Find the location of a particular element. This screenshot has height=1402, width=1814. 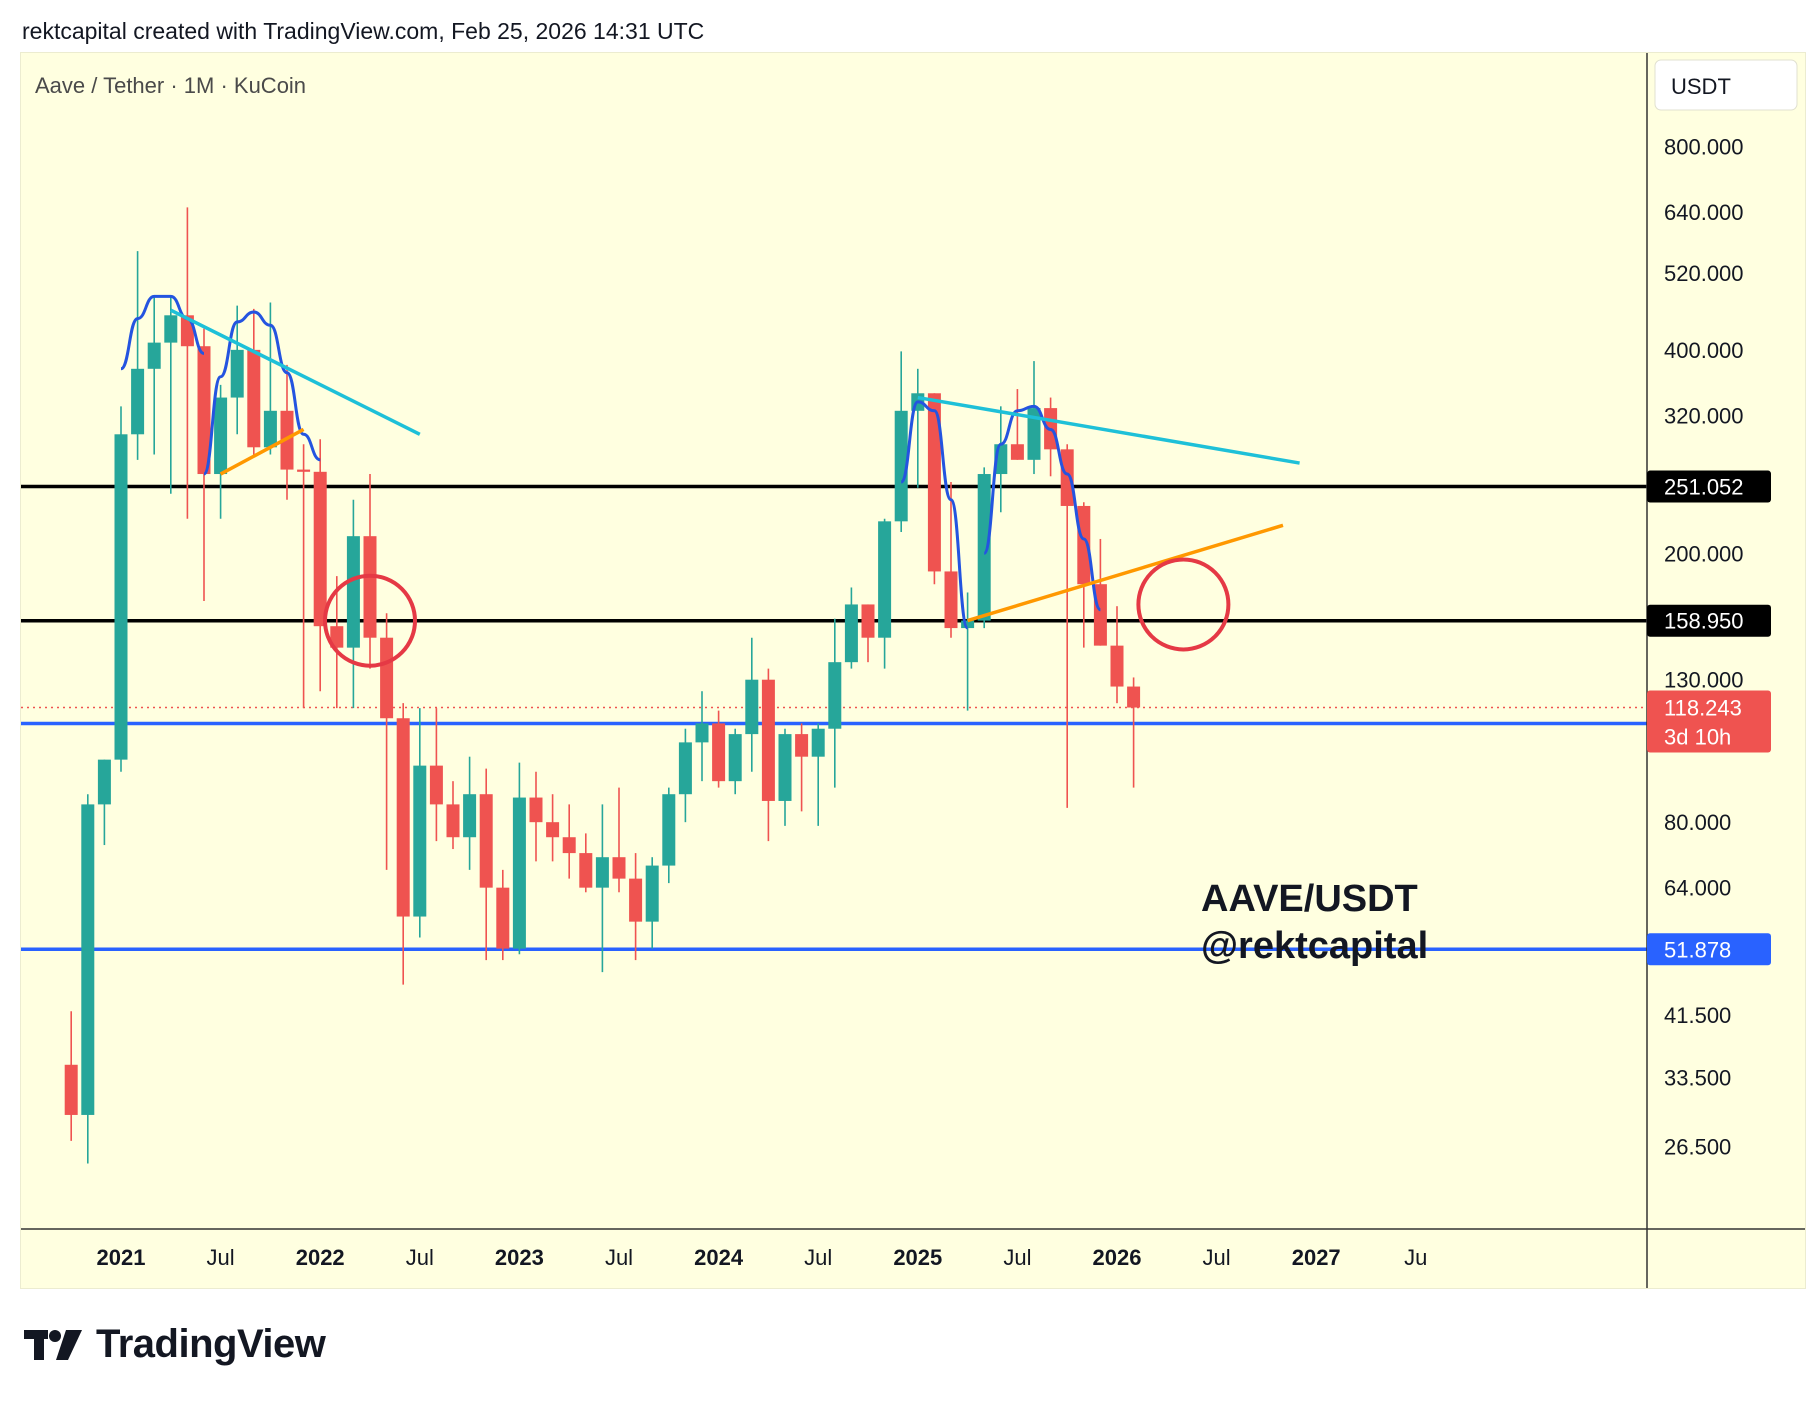

price-badge-51.878: 51.878 is located at coordinates (1709, 949).